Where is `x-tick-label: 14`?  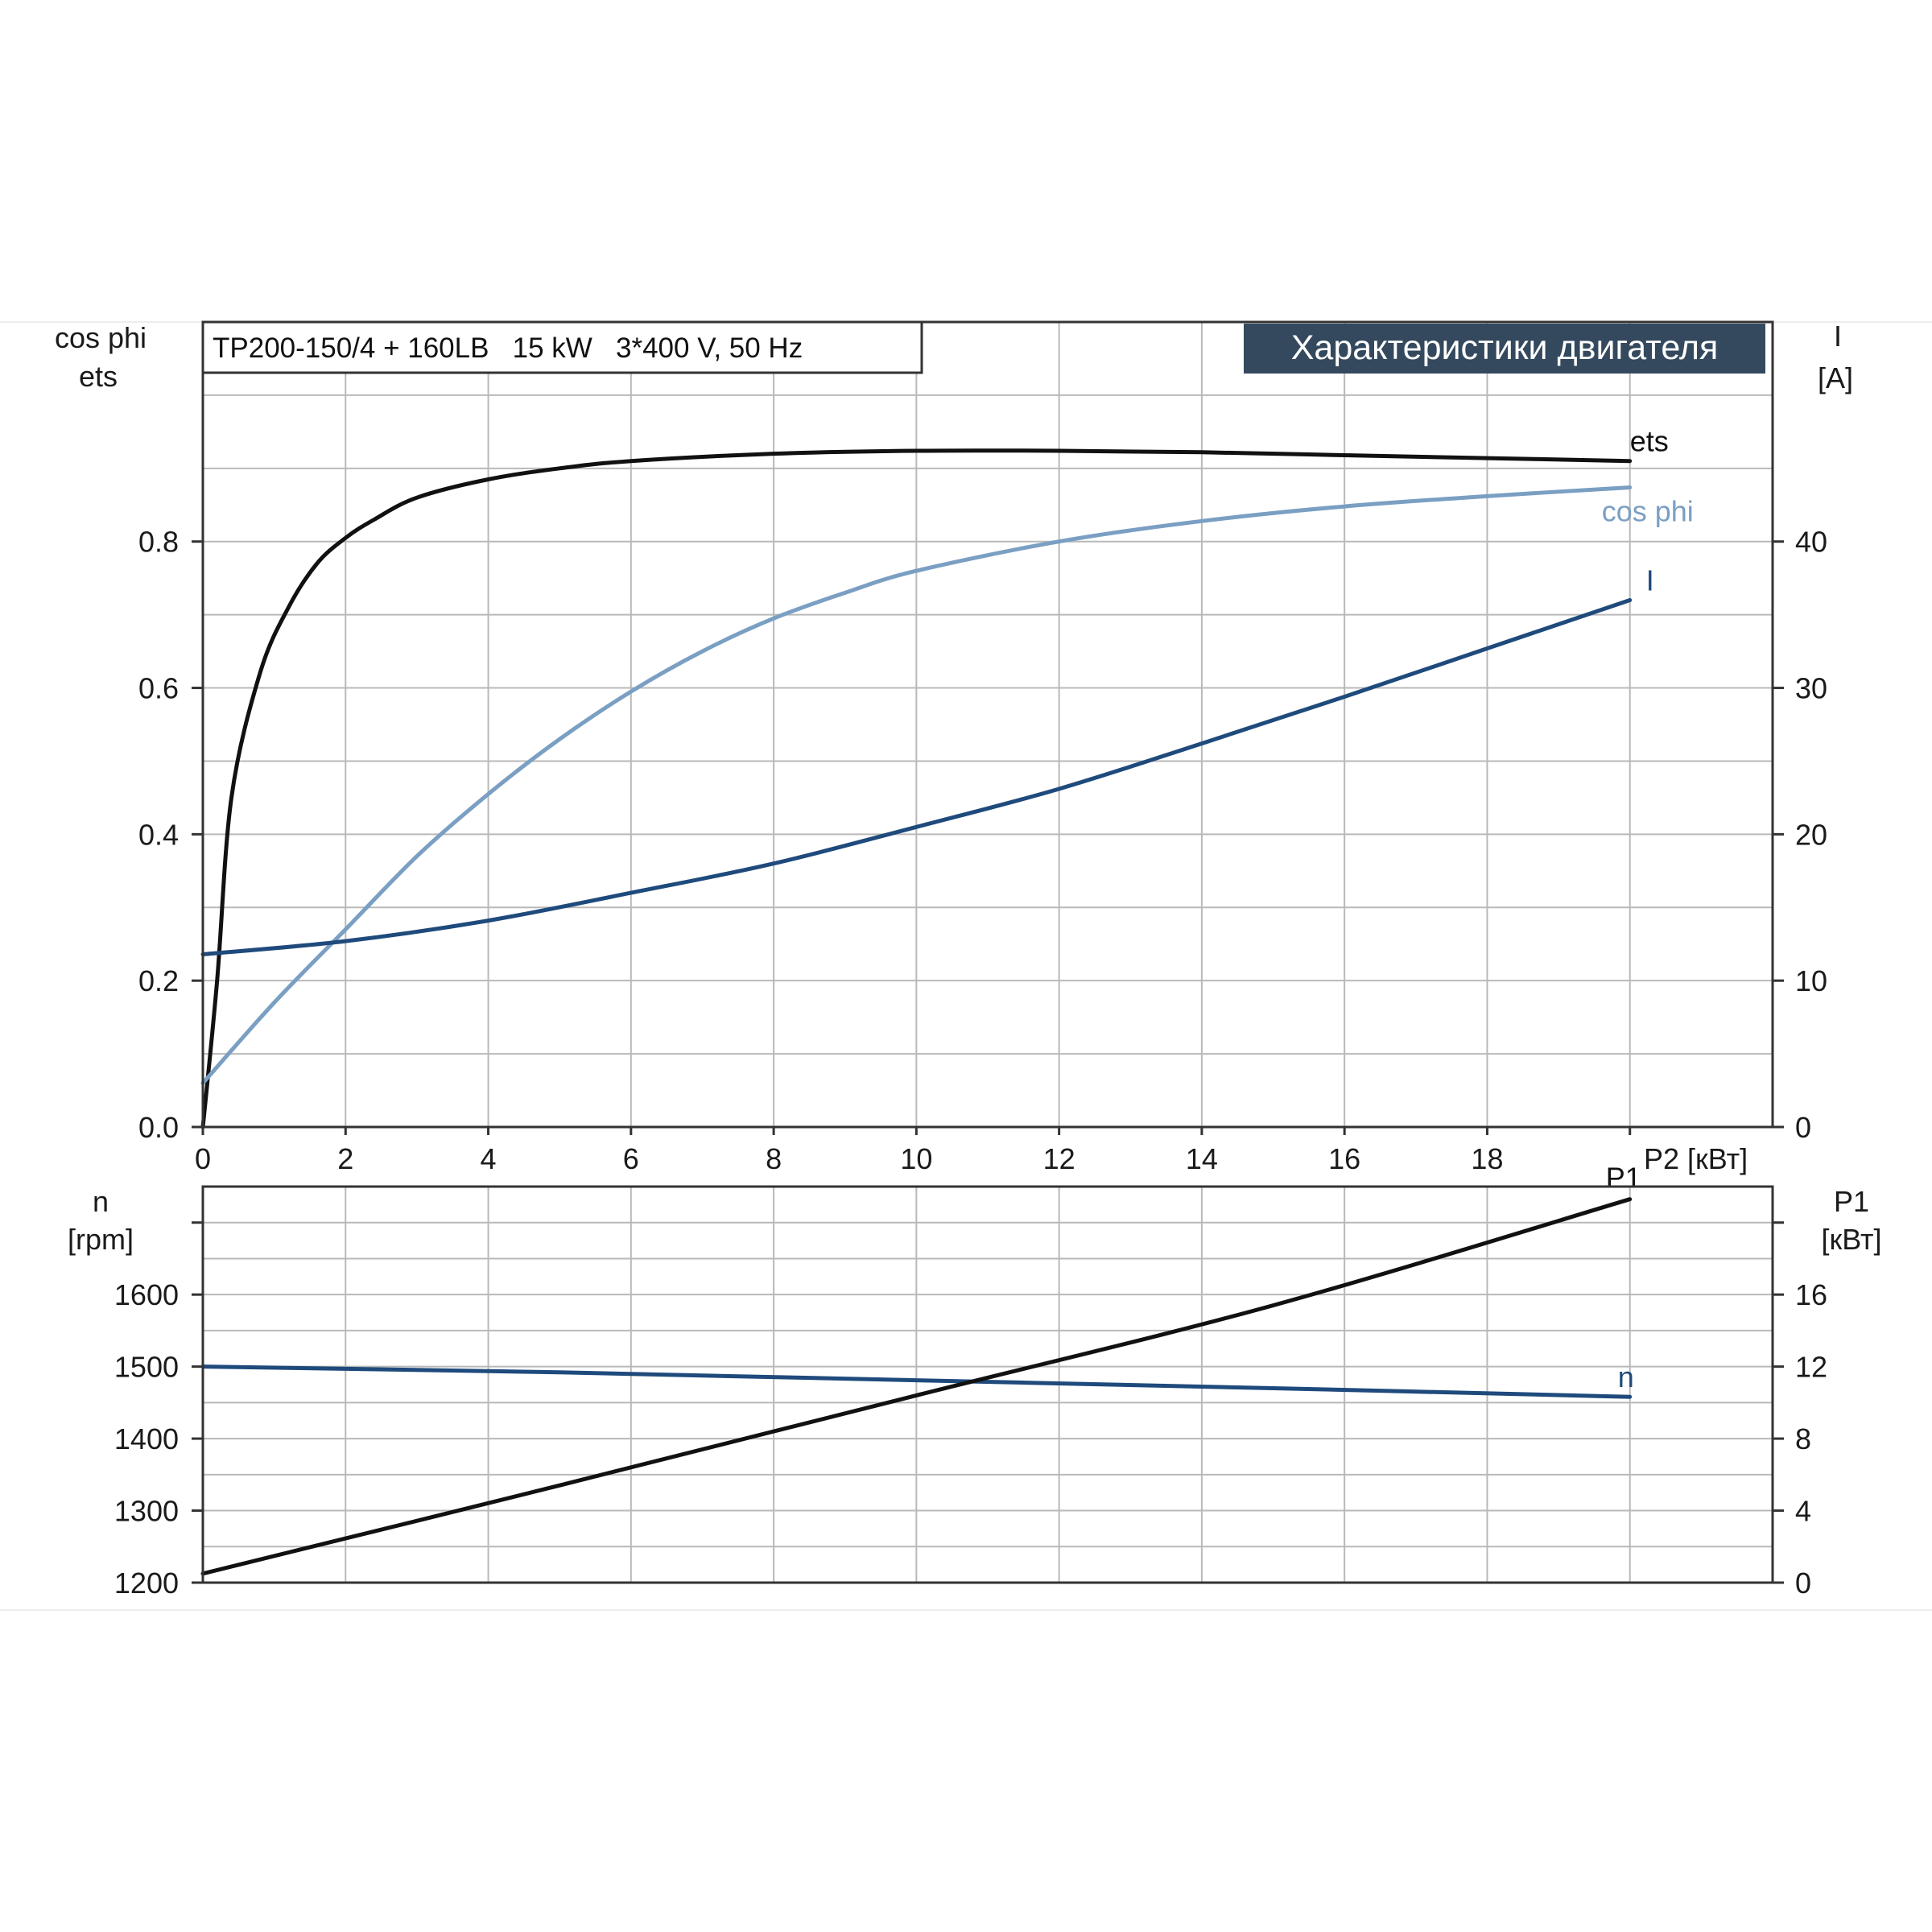 x-tick-label: 14 is located at coordinates (1202, 1158).